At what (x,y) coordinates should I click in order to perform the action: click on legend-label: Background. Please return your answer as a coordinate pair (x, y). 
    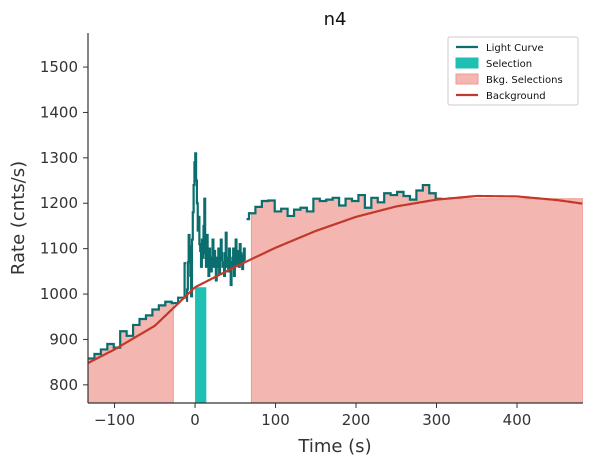
    Looking at the image, I should click on (516, 96).